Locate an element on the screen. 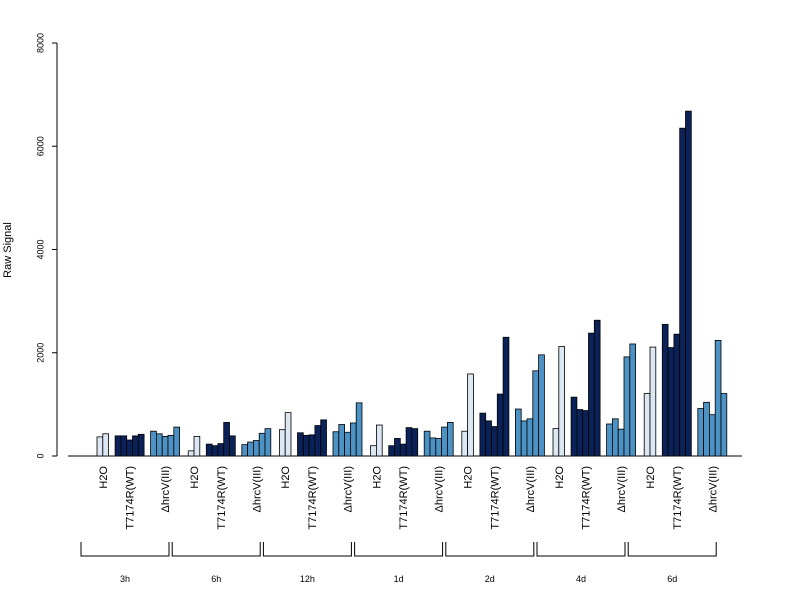 The width and height of the screenshot is (800, 600). timepoint-label: 3h is located at coordinates (125, 579).